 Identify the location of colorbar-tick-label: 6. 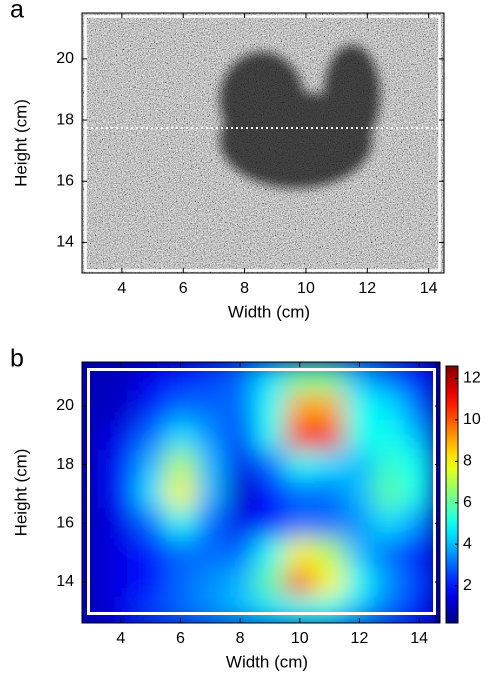
(467, 502).